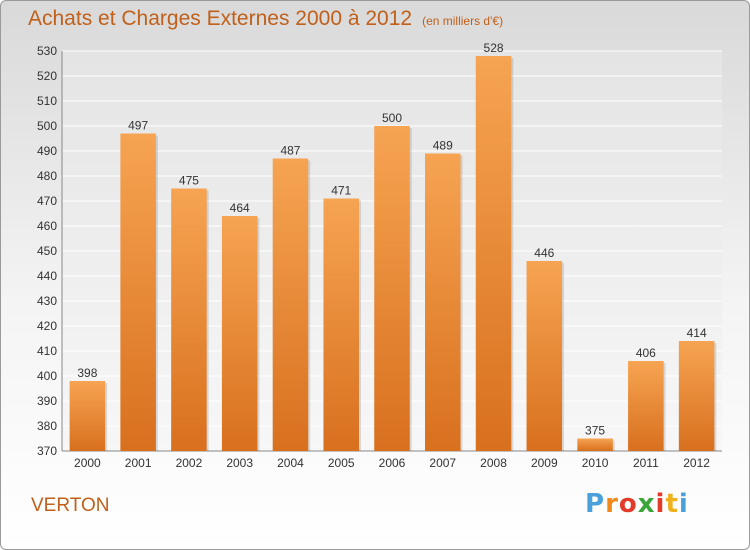 The image size is (750, 550). What do you see at coordinates (463, 21) in the screenshot?
I see `chart-subtitle: (en milliers d'€)` at bounding box center [463, 21].